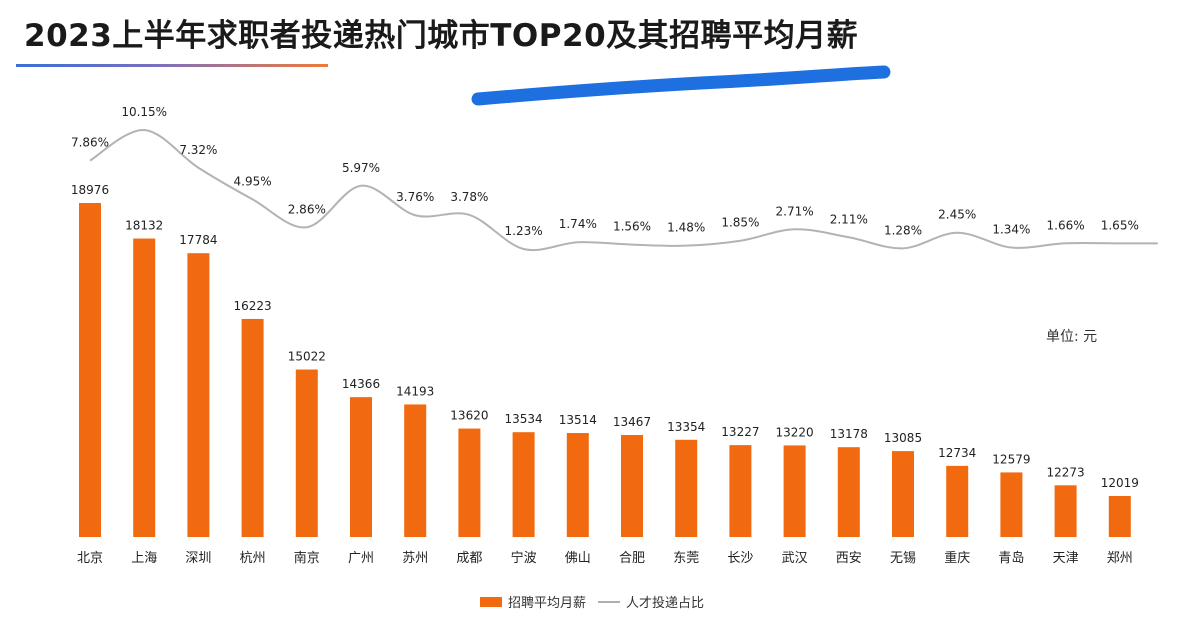 Image resolution: width=1200 pixels, height=621 pixels. I want to click on city-label: 南京, so click(307, 558).